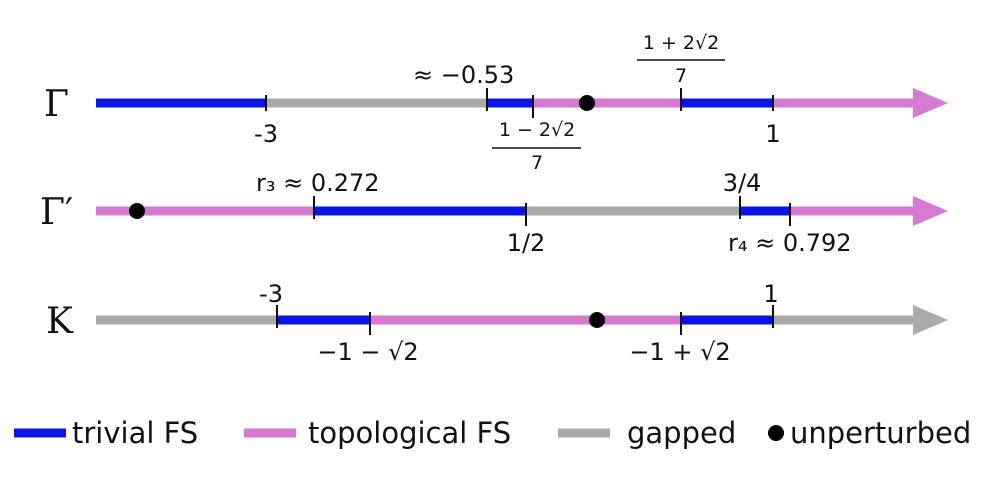 This screenshot has width=996, height=483. Describe the element at coordinates (318, 183) in the screenshot. I see `gamma-prime-label-r3: r₃ ≈ 0.272` at that location.